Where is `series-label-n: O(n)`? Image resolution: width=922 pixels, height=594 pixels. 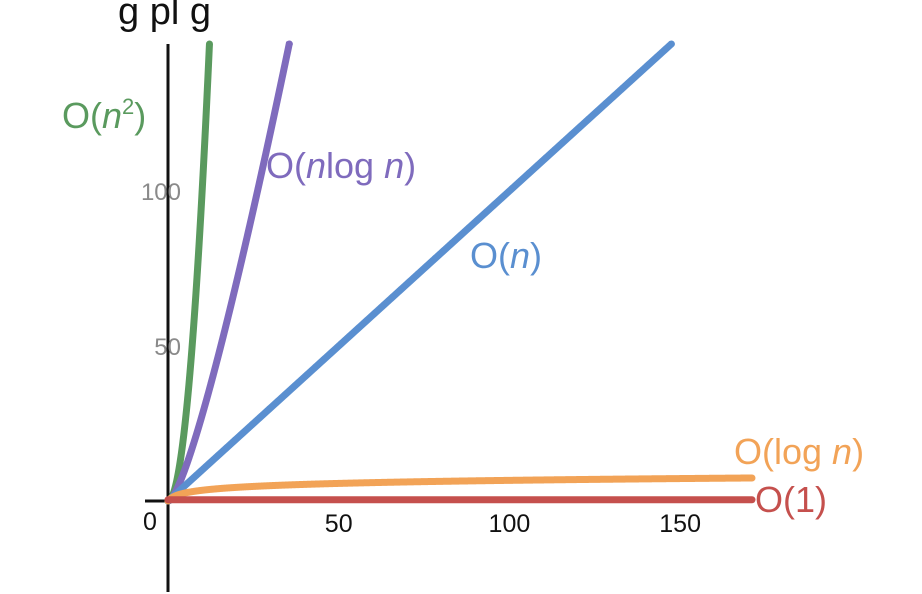
series-label-n: O(n) is located at coordinates (506, 255).